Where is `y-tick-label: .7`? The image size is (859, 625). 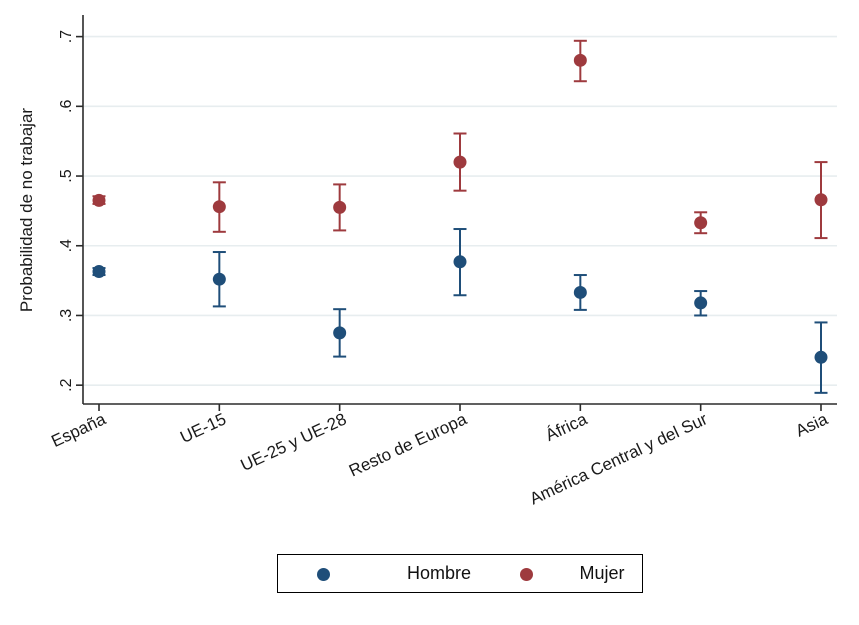 y-tick-label: .7 is located at coordinates (66, 36).